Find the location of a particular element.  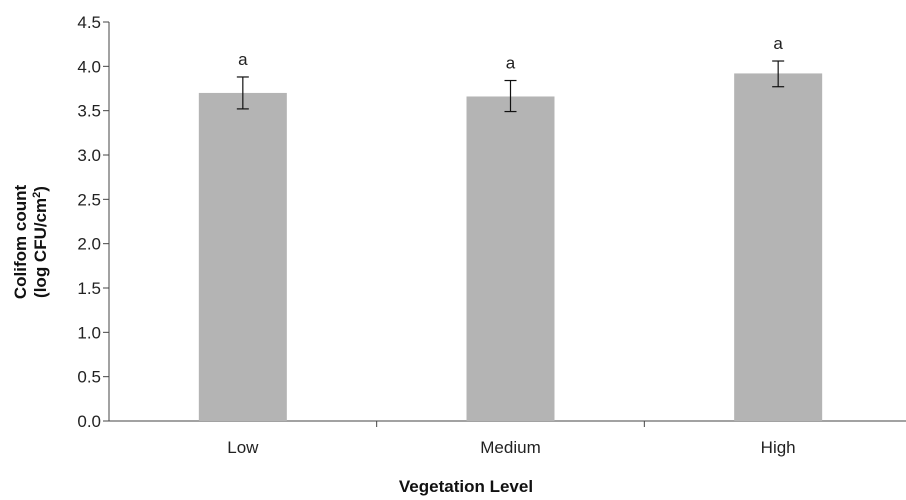

bar-high is located at coordinates (778, 247).